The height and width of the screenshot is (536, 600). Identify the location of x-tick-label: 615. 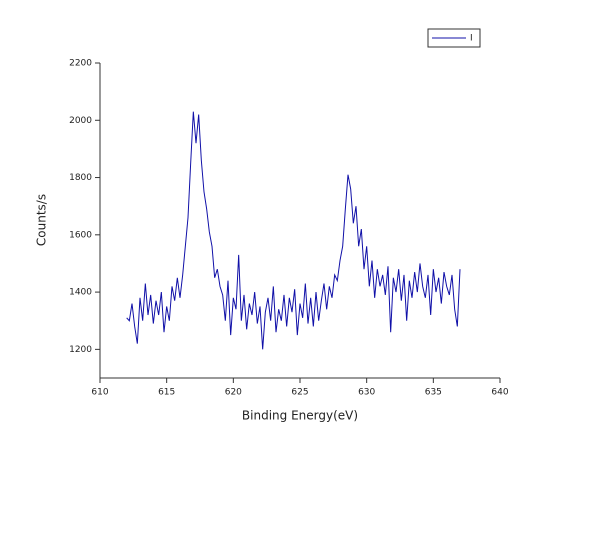
(166, 393).